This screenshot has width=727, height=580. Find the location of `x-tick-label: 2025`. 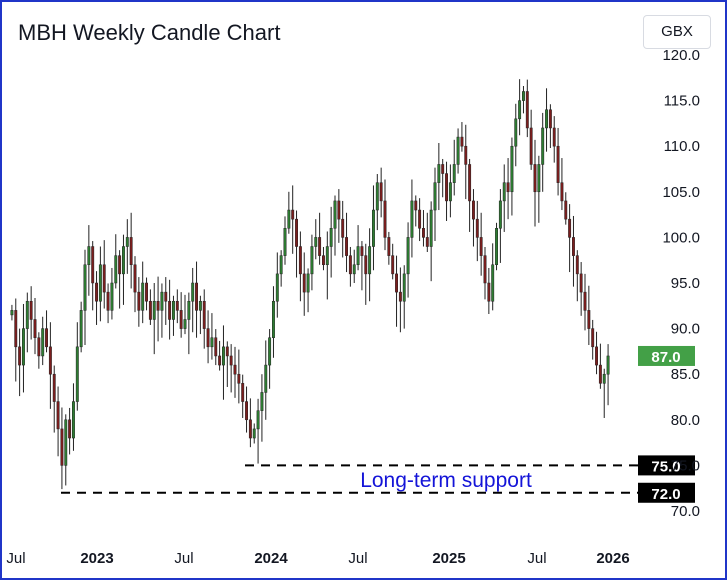

x-tick-label: 2025 is located at coordinates (448, 558).